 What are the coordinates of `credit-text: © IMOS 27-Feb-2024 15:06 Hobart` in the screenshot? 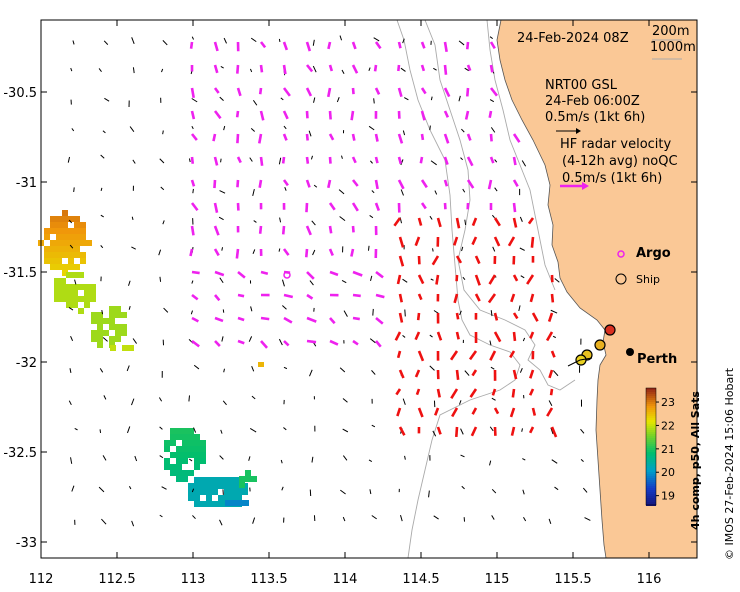 It's located at (729, 463).